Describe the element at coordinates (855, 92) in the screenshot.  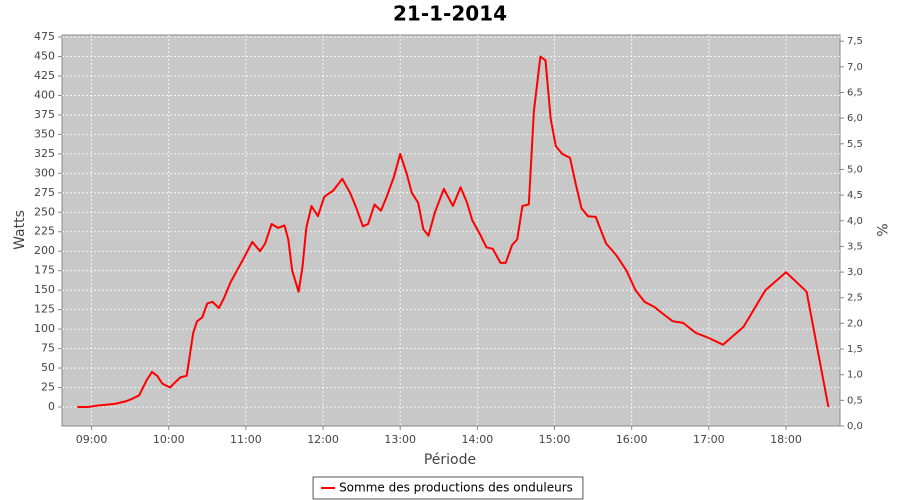
I see `y2-tick-label: 6,5` at that location.